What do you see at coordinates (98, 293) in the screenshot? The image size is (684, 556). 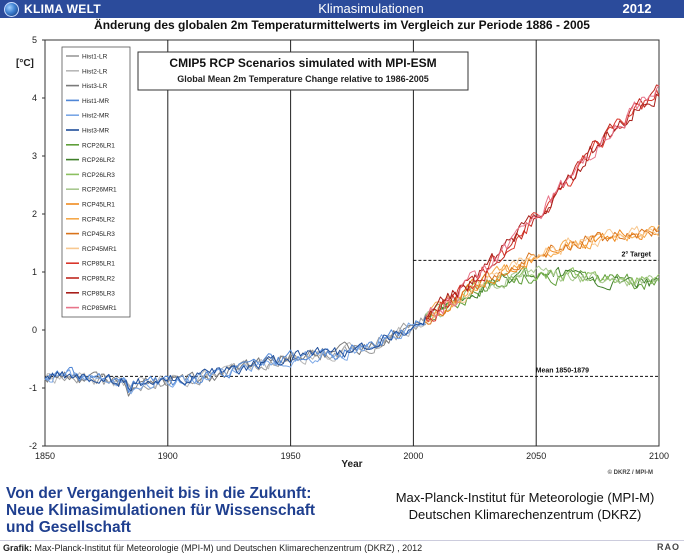 I see `legend-label: RCP85LR3` at bounding box center [98, 293].